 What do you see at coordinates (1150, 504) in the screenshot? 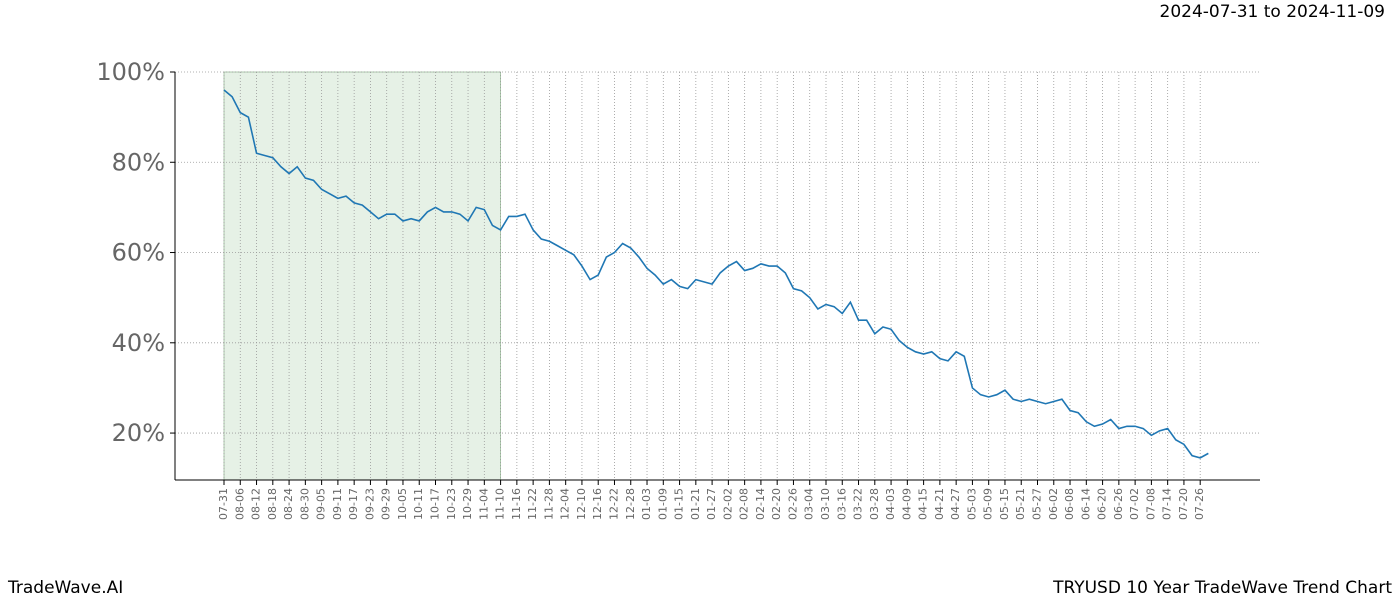
I see `x-tick-label: 07-08` at bounding box center [1150, 504].